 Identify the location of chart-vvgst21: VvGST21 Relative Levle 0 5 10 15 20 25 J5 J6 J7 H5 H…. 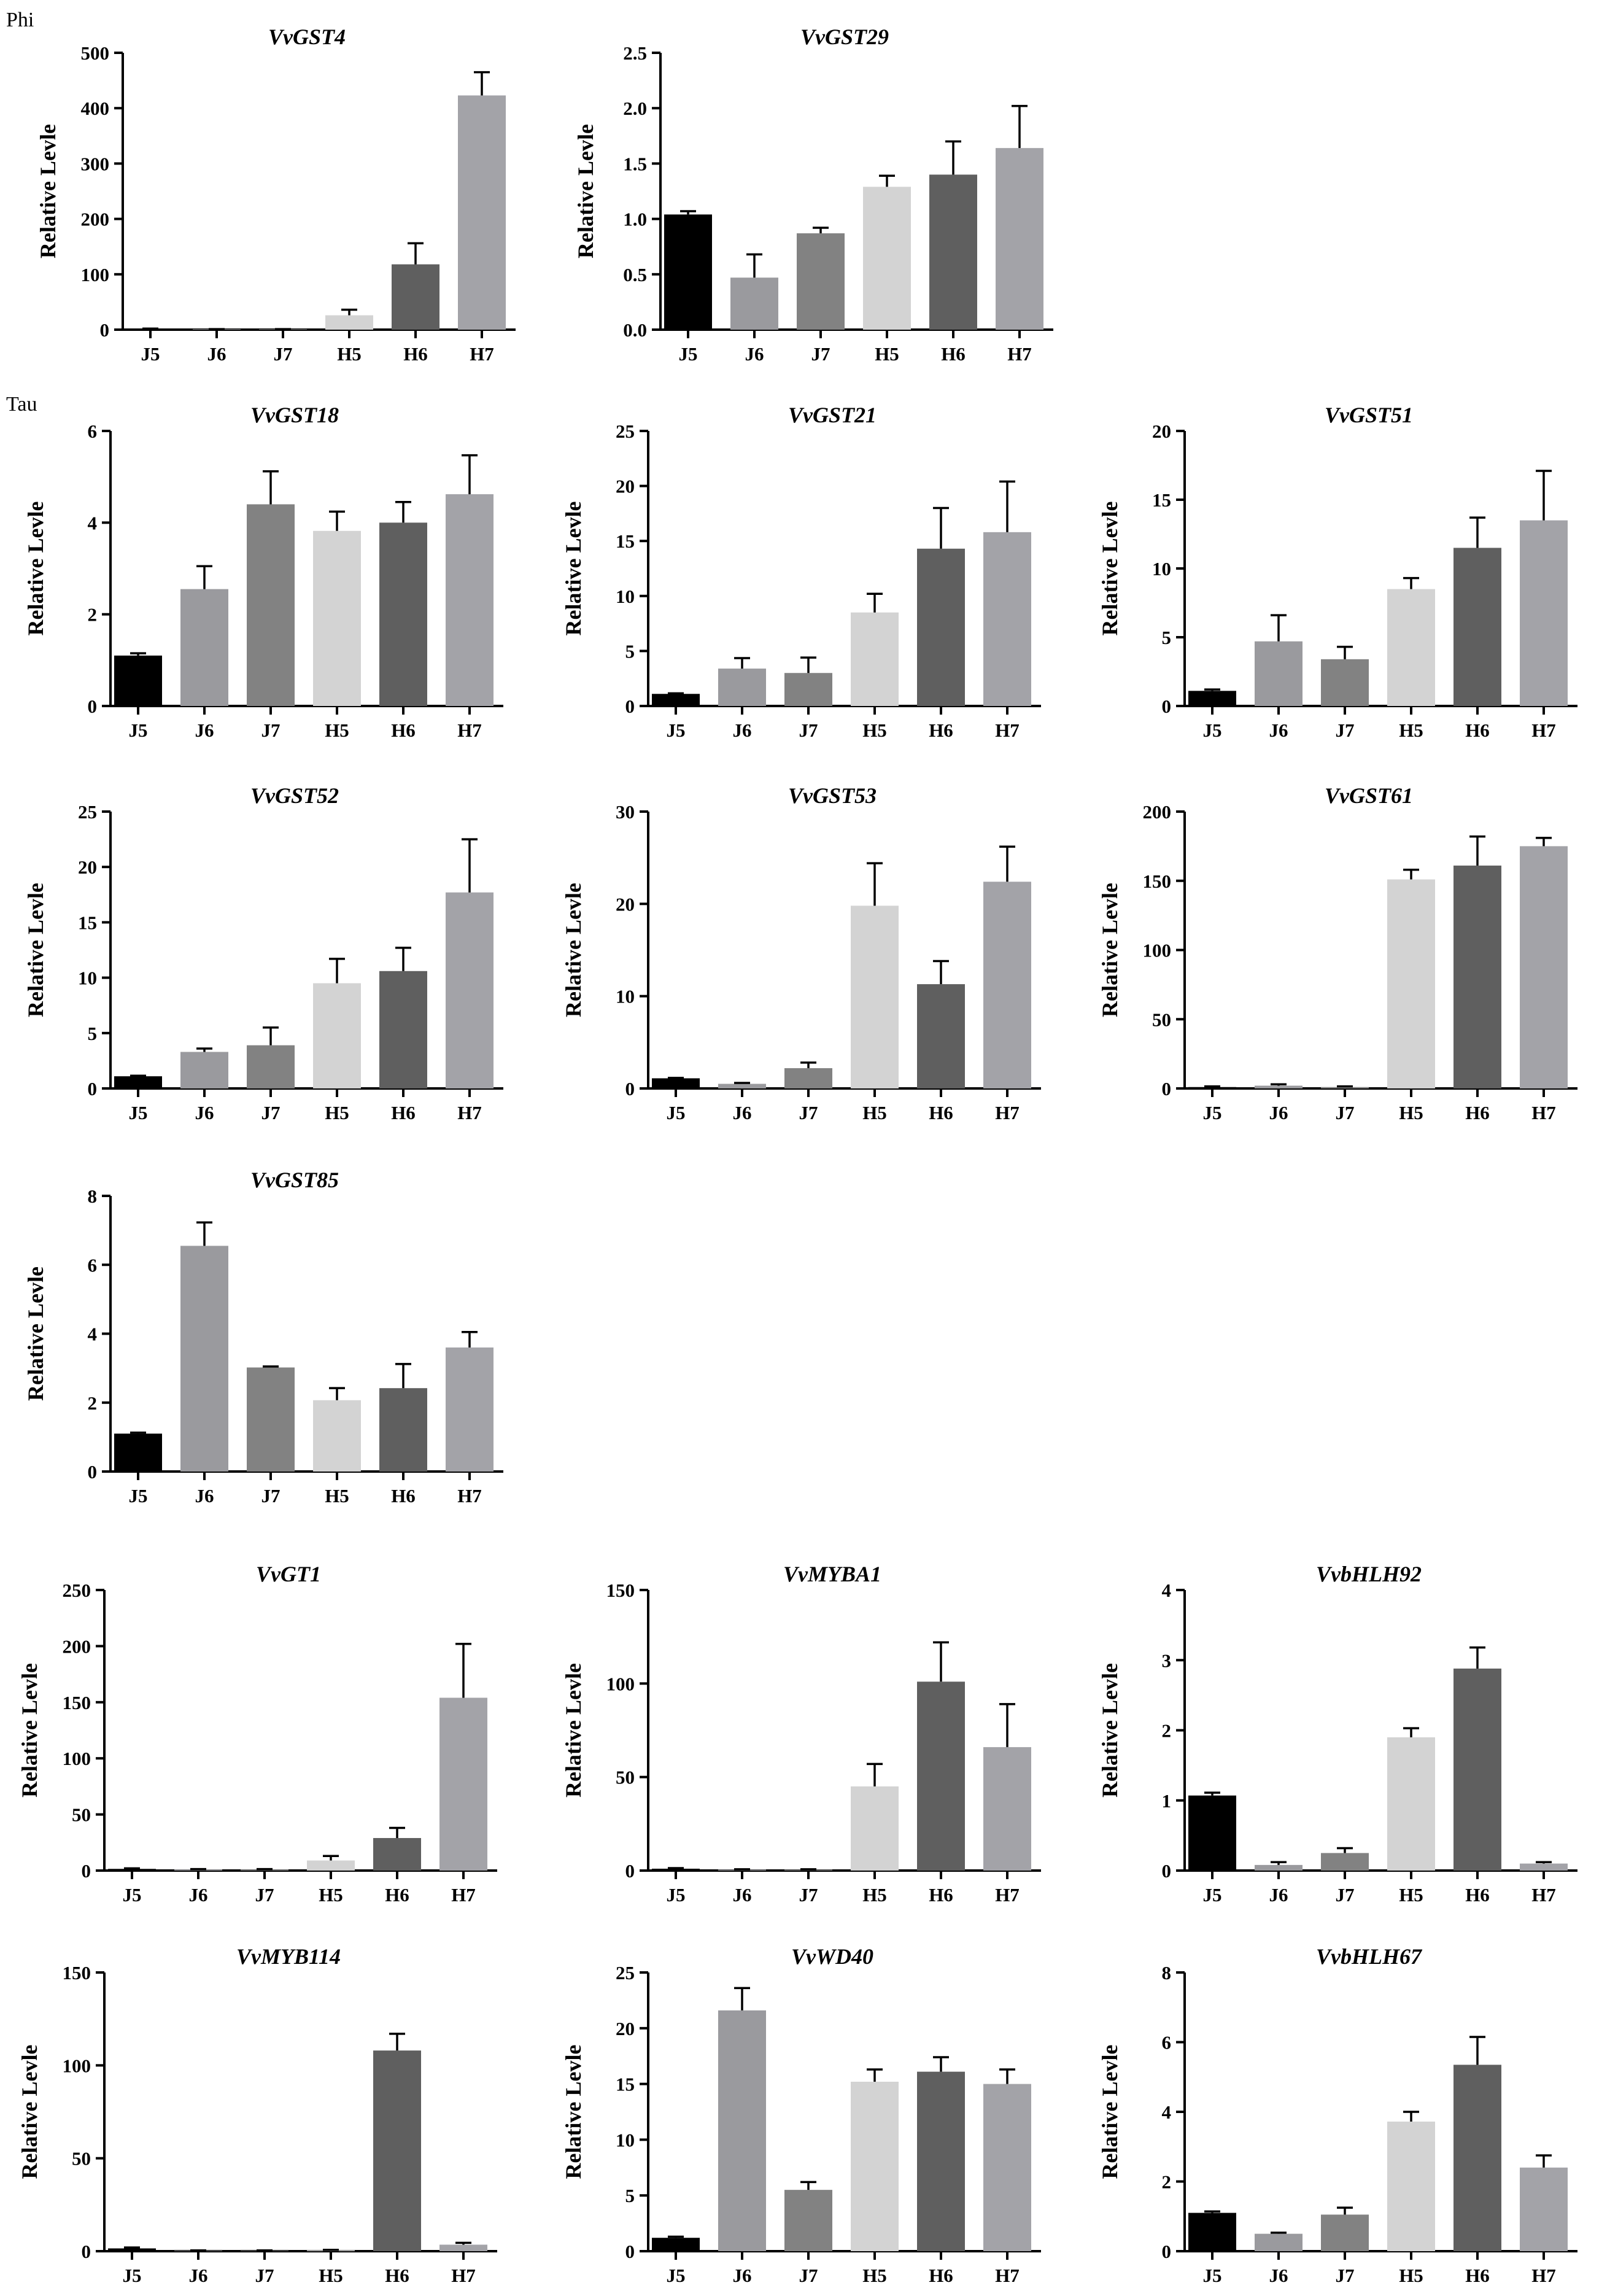
(801, 572).